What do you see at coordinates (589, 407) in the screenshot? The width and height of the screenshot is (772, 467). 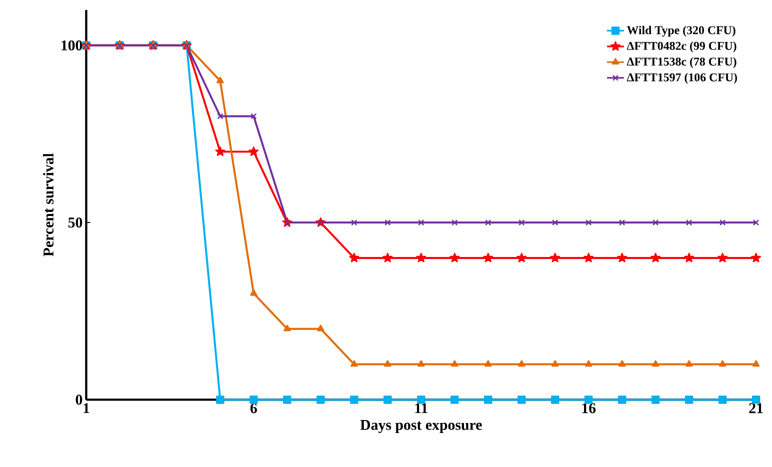 I see `x-tick-label: 16` at bounding box center [589, 407].